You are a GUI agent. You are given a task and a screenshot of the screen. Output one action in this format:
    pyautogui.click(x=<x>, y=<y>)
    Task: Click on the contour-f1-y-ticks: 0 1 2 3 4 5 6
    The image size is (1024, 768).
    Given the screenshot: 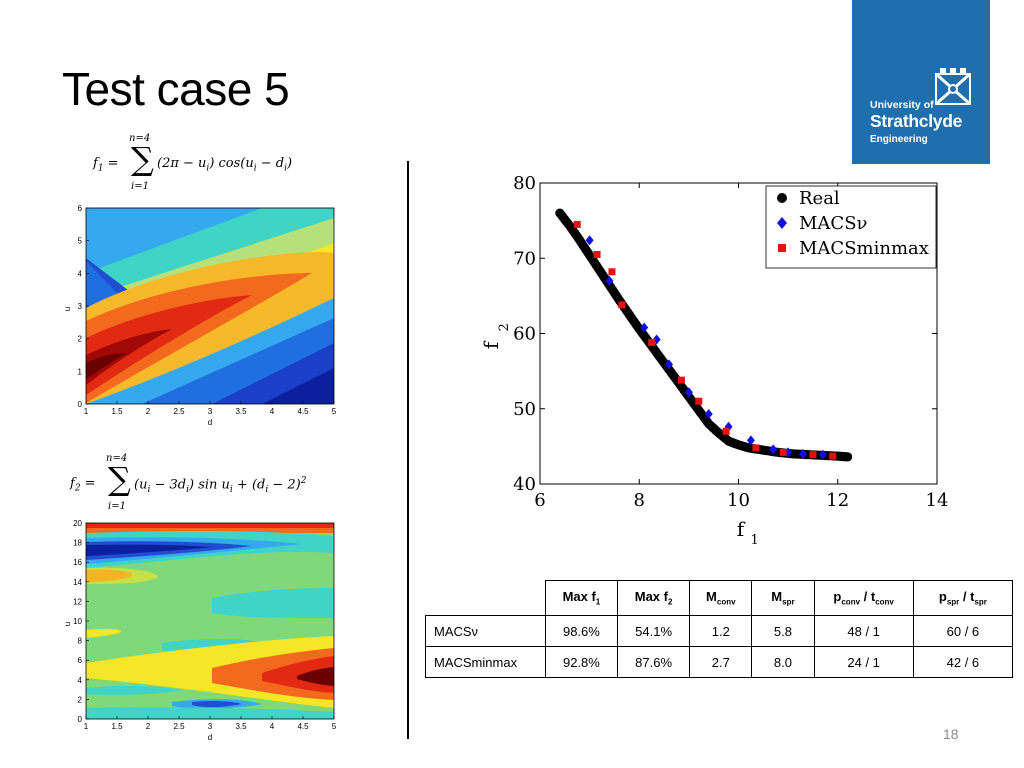 What is the action you would take?
    pyautogui.click(x=83, y=306)
    